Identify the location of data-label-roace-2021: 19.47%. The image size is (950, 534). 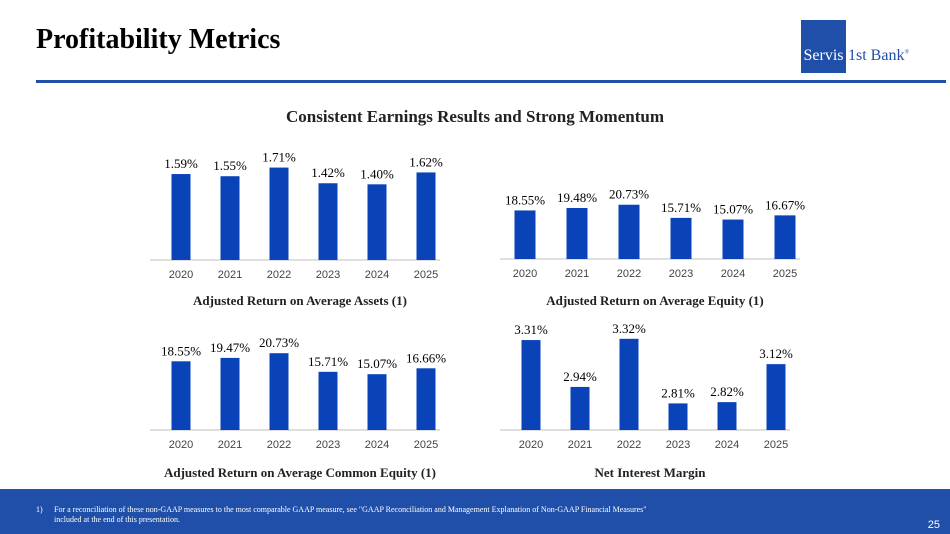
(230, 347).